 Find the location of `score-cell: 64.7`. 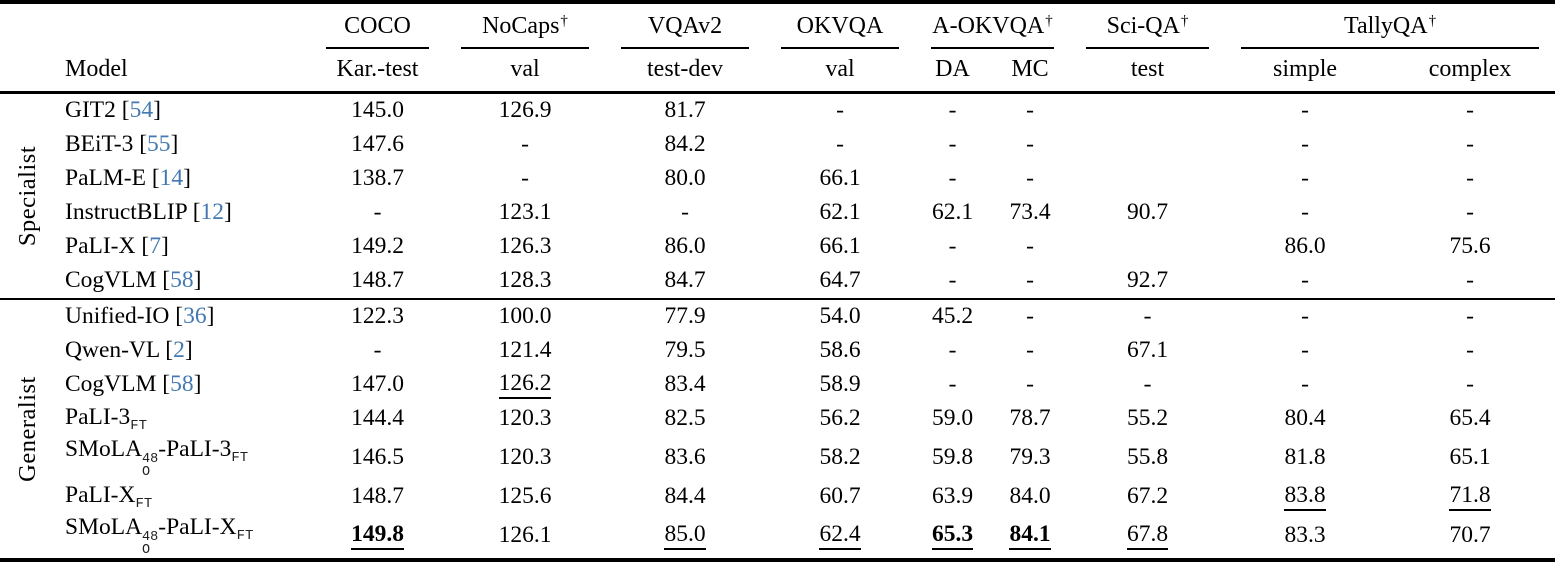

score-cell: 64.7 is located at coordinates (840, 281).